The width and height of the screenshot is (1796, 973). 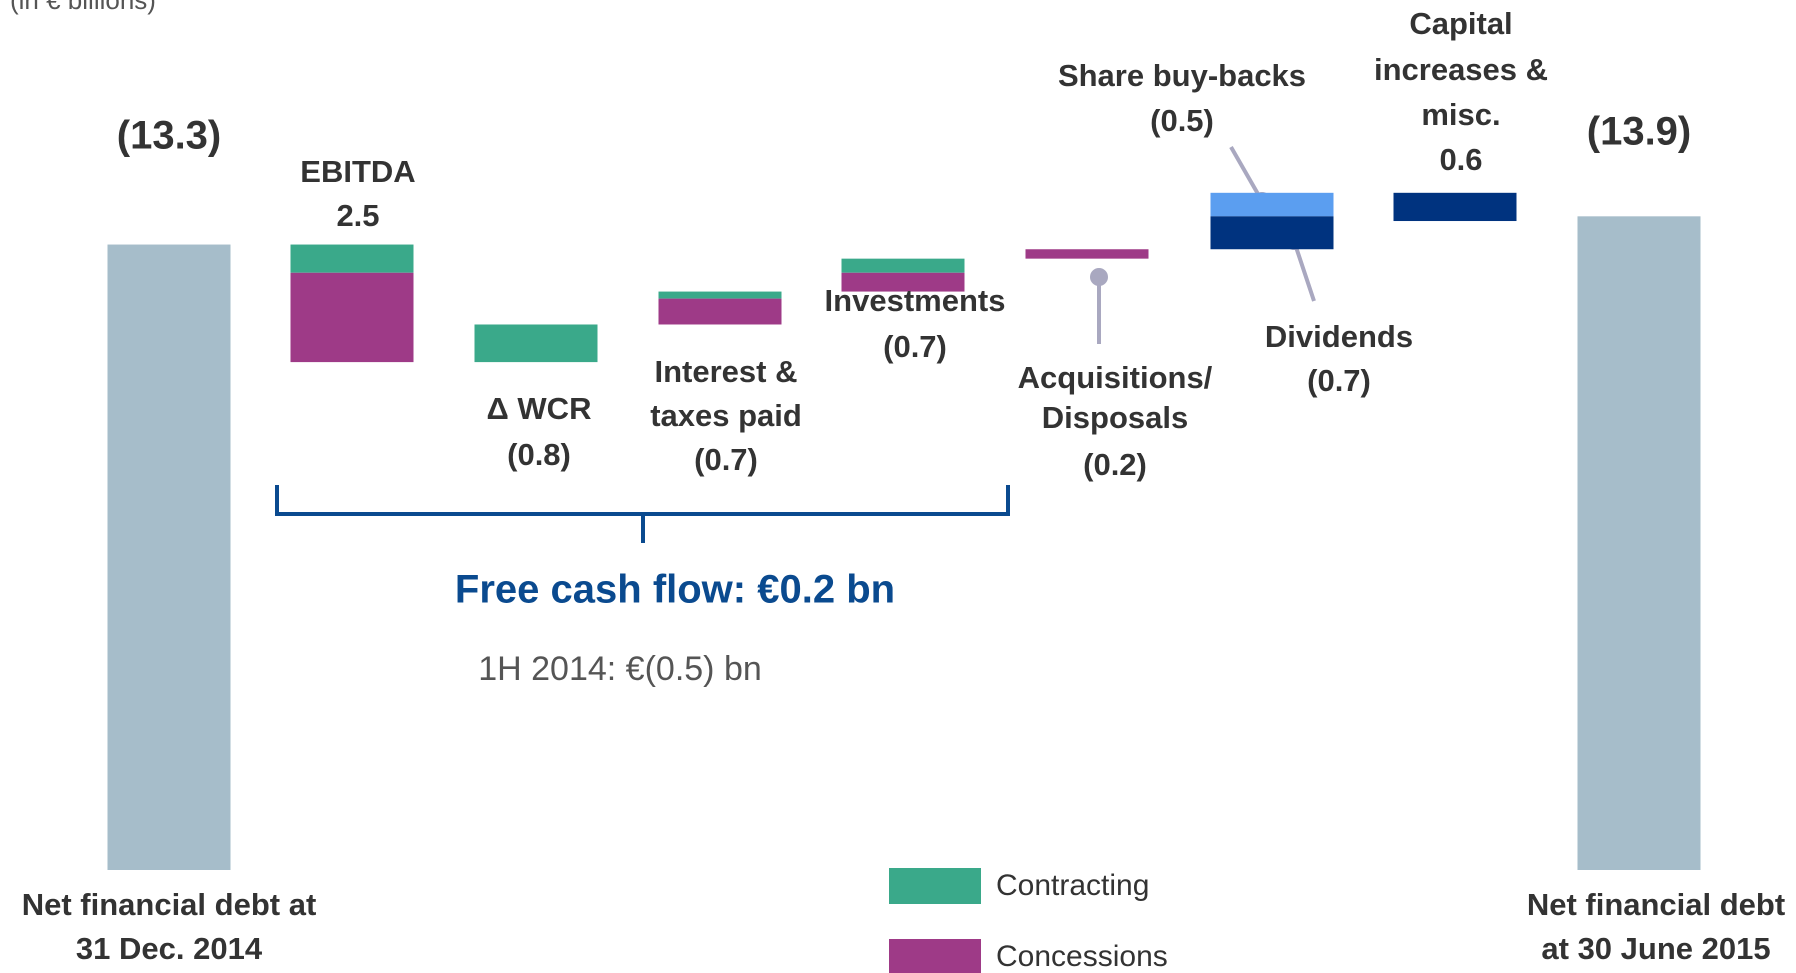 I want to click on category-label: Share buy-backs, so click(x=1182, y=75).